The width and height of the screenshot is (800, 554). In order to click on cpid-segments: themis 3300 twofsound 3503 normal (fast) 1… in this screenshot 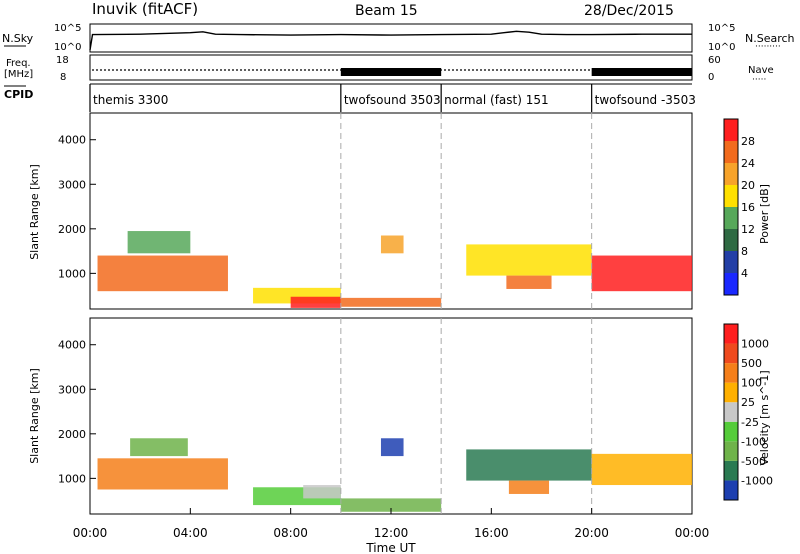, I will do `click(392, 98)`.